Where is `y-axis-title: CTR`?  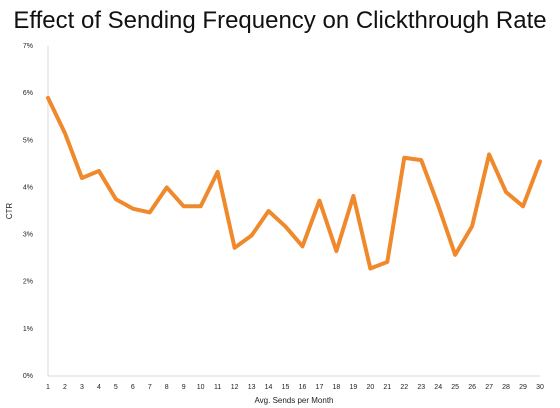
y-axis-title: CTR is located at coordinates (9, 211).